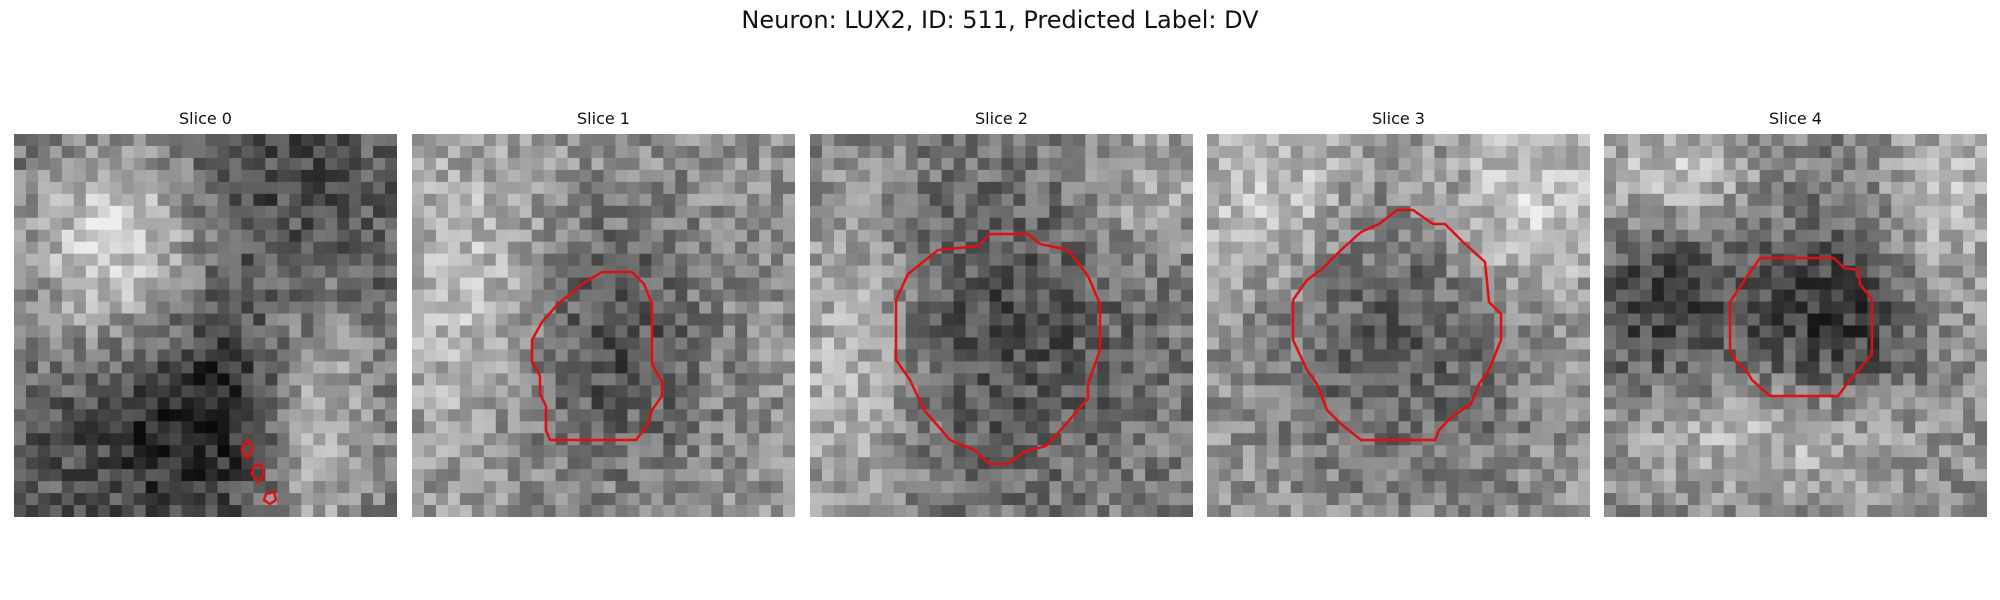  Describe the element at coordinates (603, 118) in the screenshot. I see `slice-title-1: Slice 1` at that location.